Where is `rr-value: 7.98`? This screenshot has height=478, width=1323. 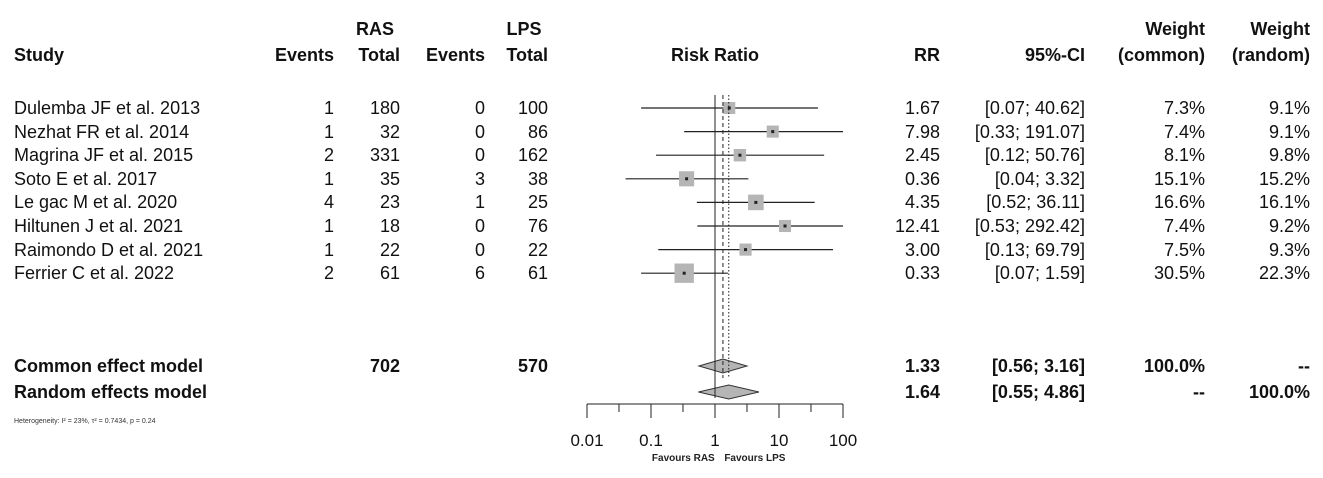
rr-value: 7.98 is located at coordinates (922, 131).